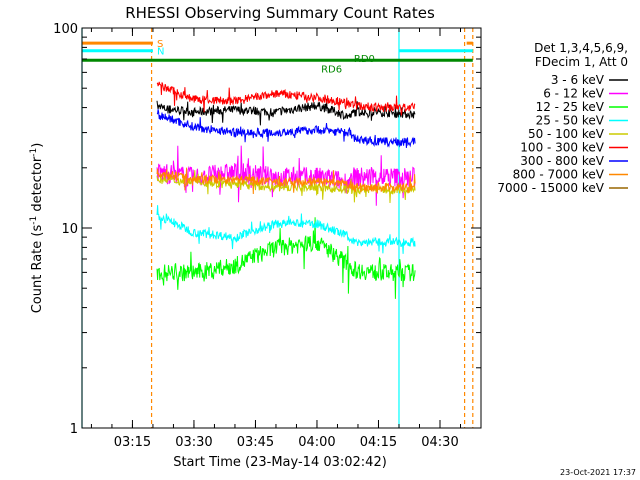  I want to click on legend-label: 800 - 7000 keV, so click(559, 175).